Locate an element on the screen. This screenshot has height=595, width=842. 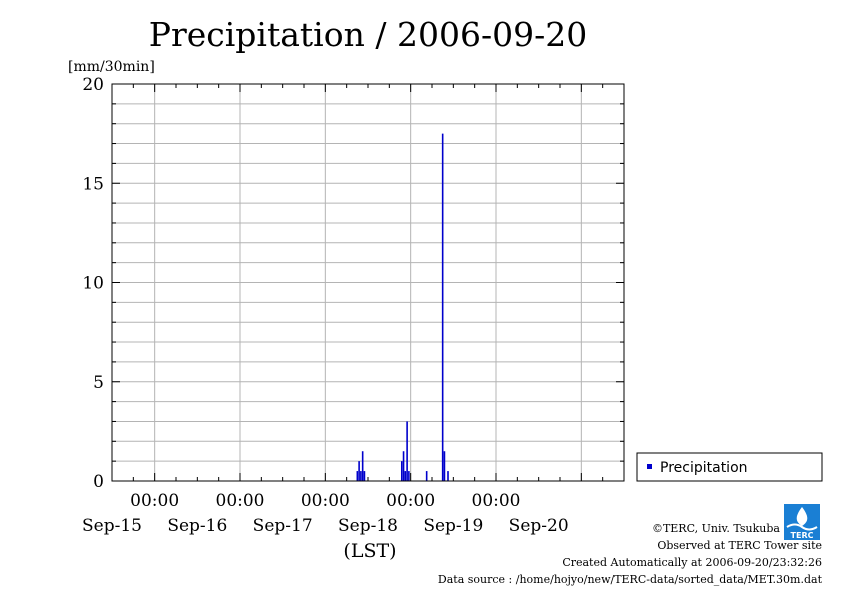
terc-logo: TERC is located at coordinates (802, 522).